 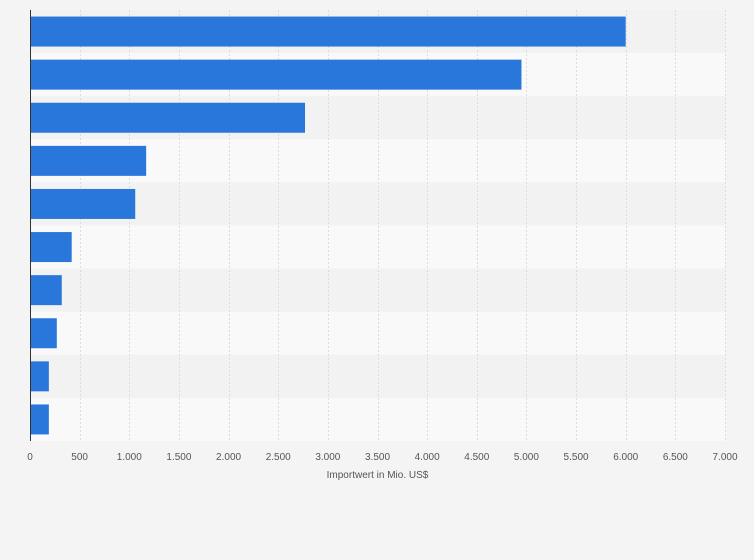 What do you see at coordinates (427, 457) in the screenshot?
I see `x-tick-label: 4.000` at bounding box center [427, 457].